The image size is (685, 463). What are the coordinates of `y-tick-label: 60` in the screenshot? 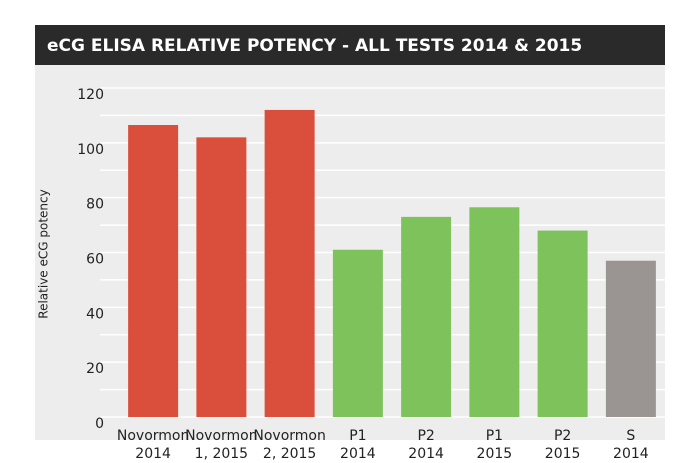 It's located at (95, 260).